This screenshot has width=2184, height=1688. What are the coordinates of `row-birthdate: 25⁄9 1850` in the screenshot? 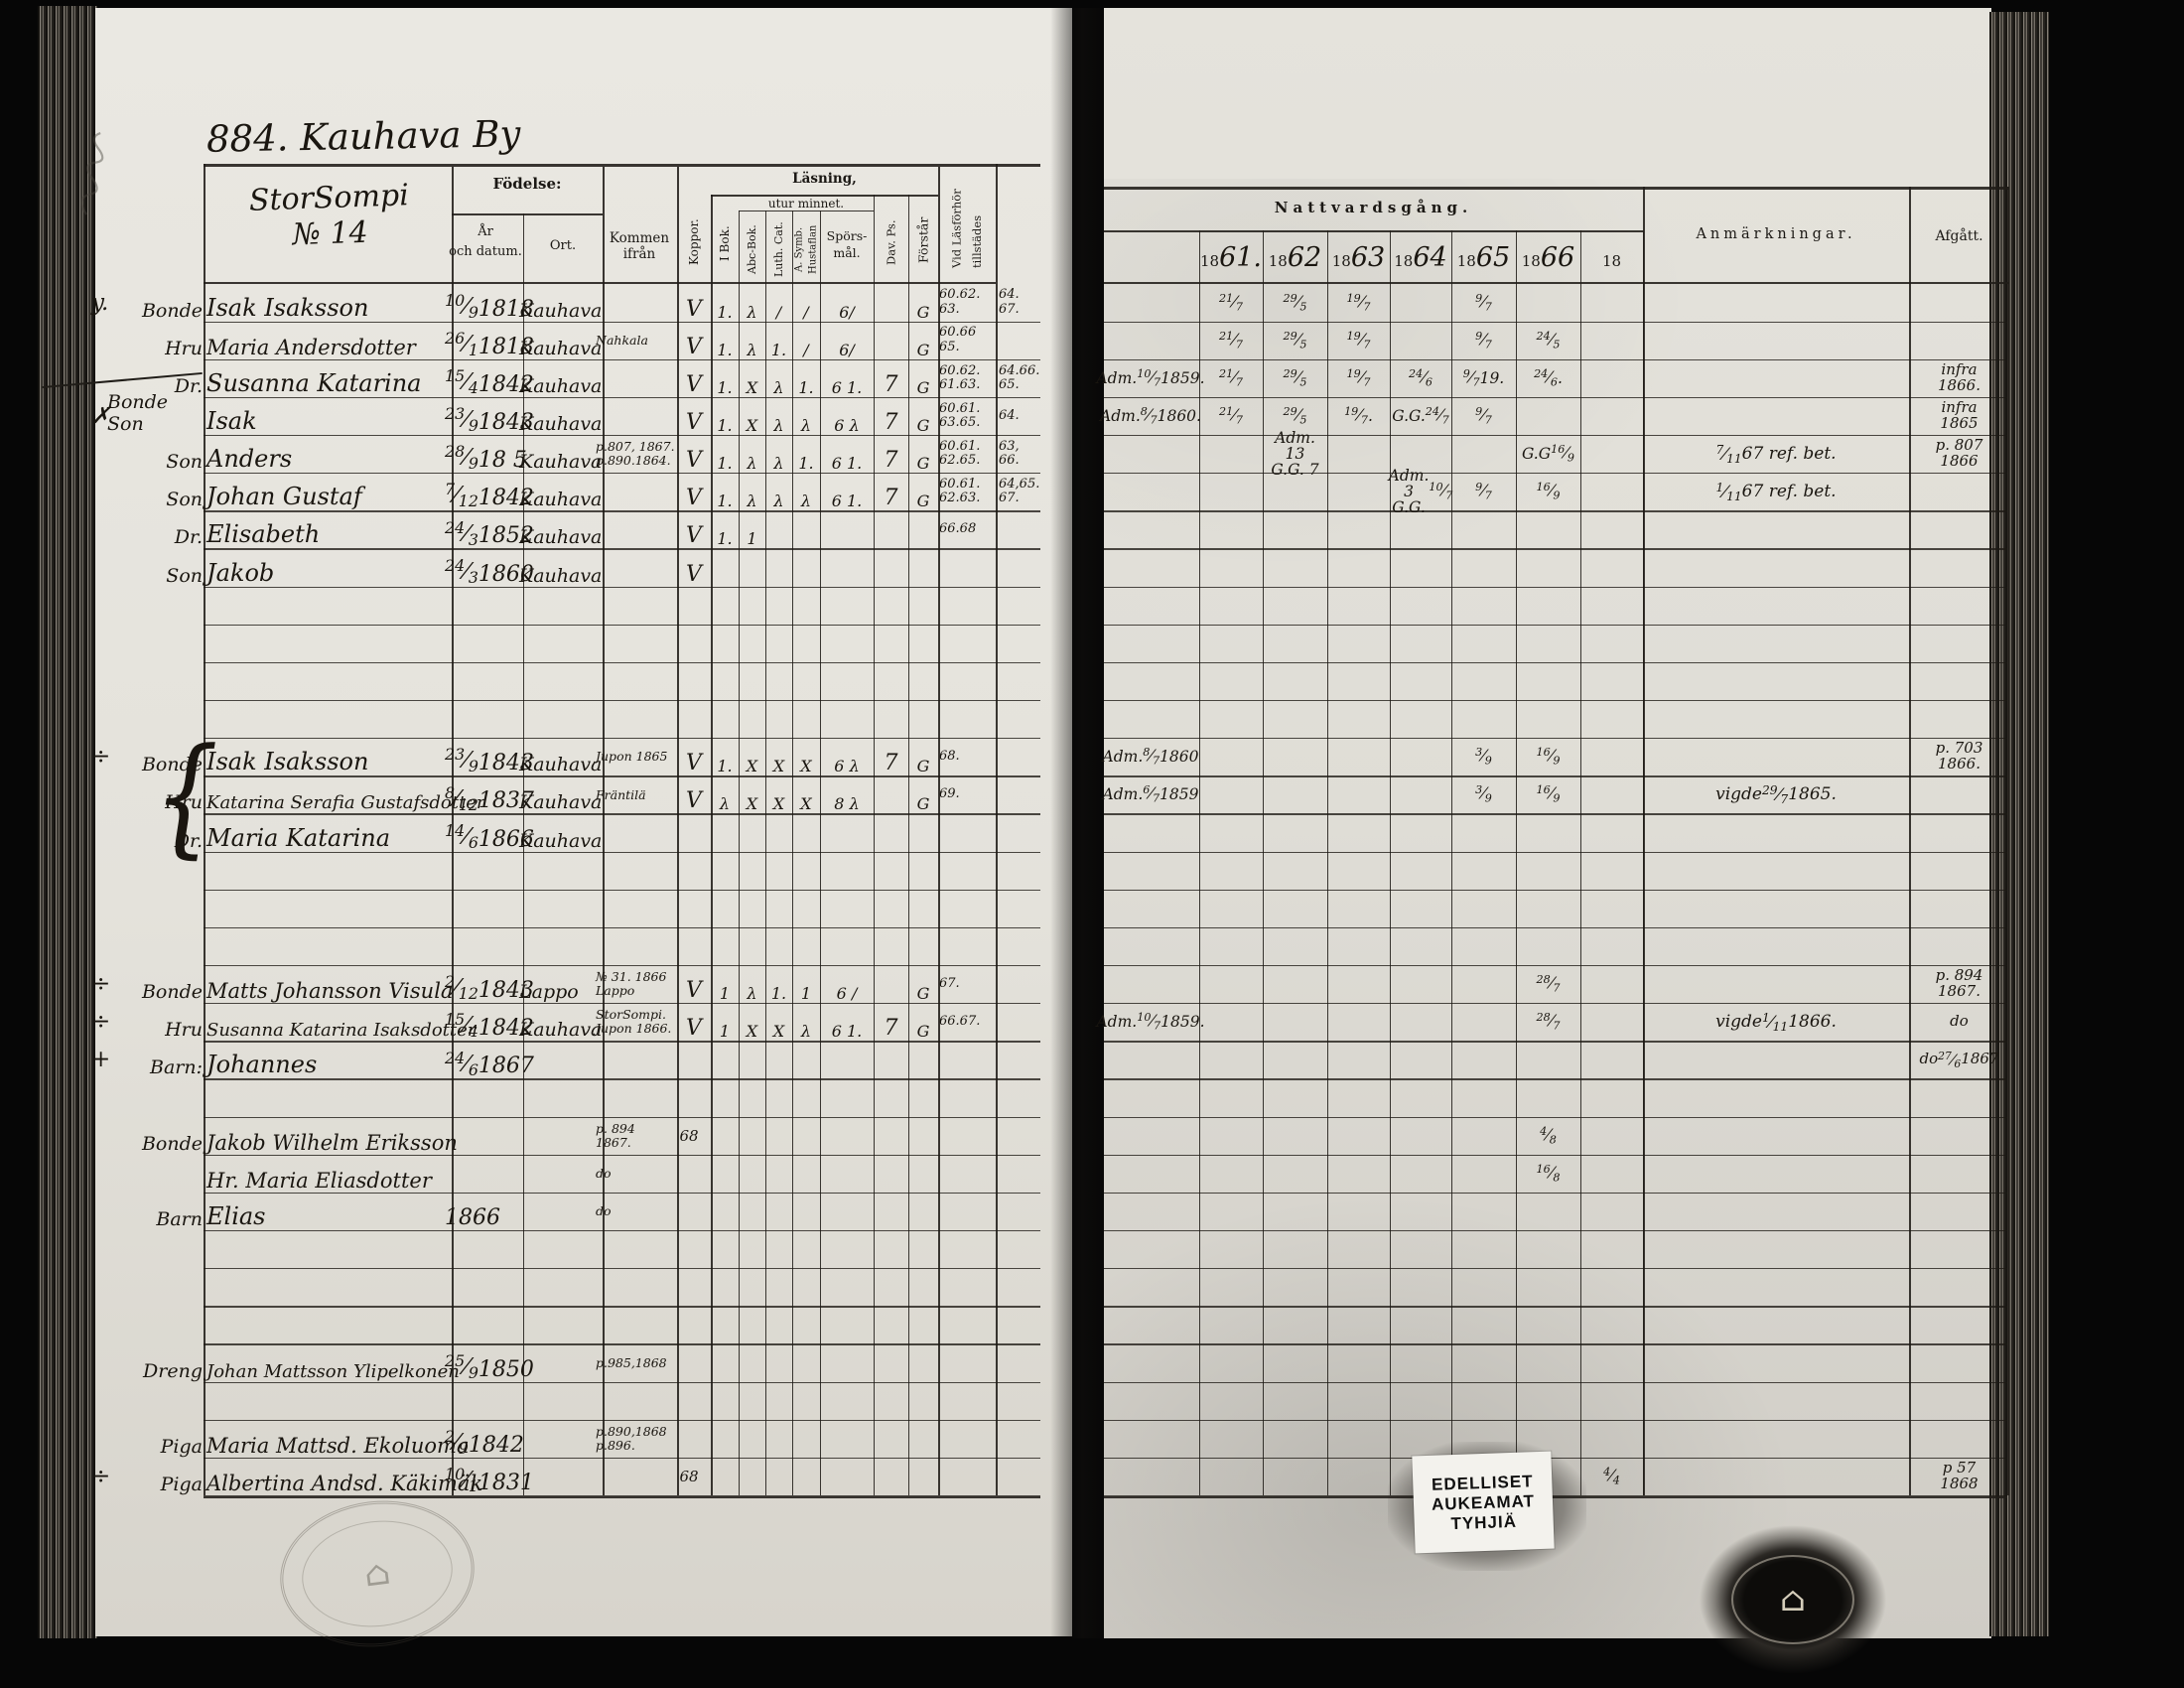 It's located at (489, 1366).